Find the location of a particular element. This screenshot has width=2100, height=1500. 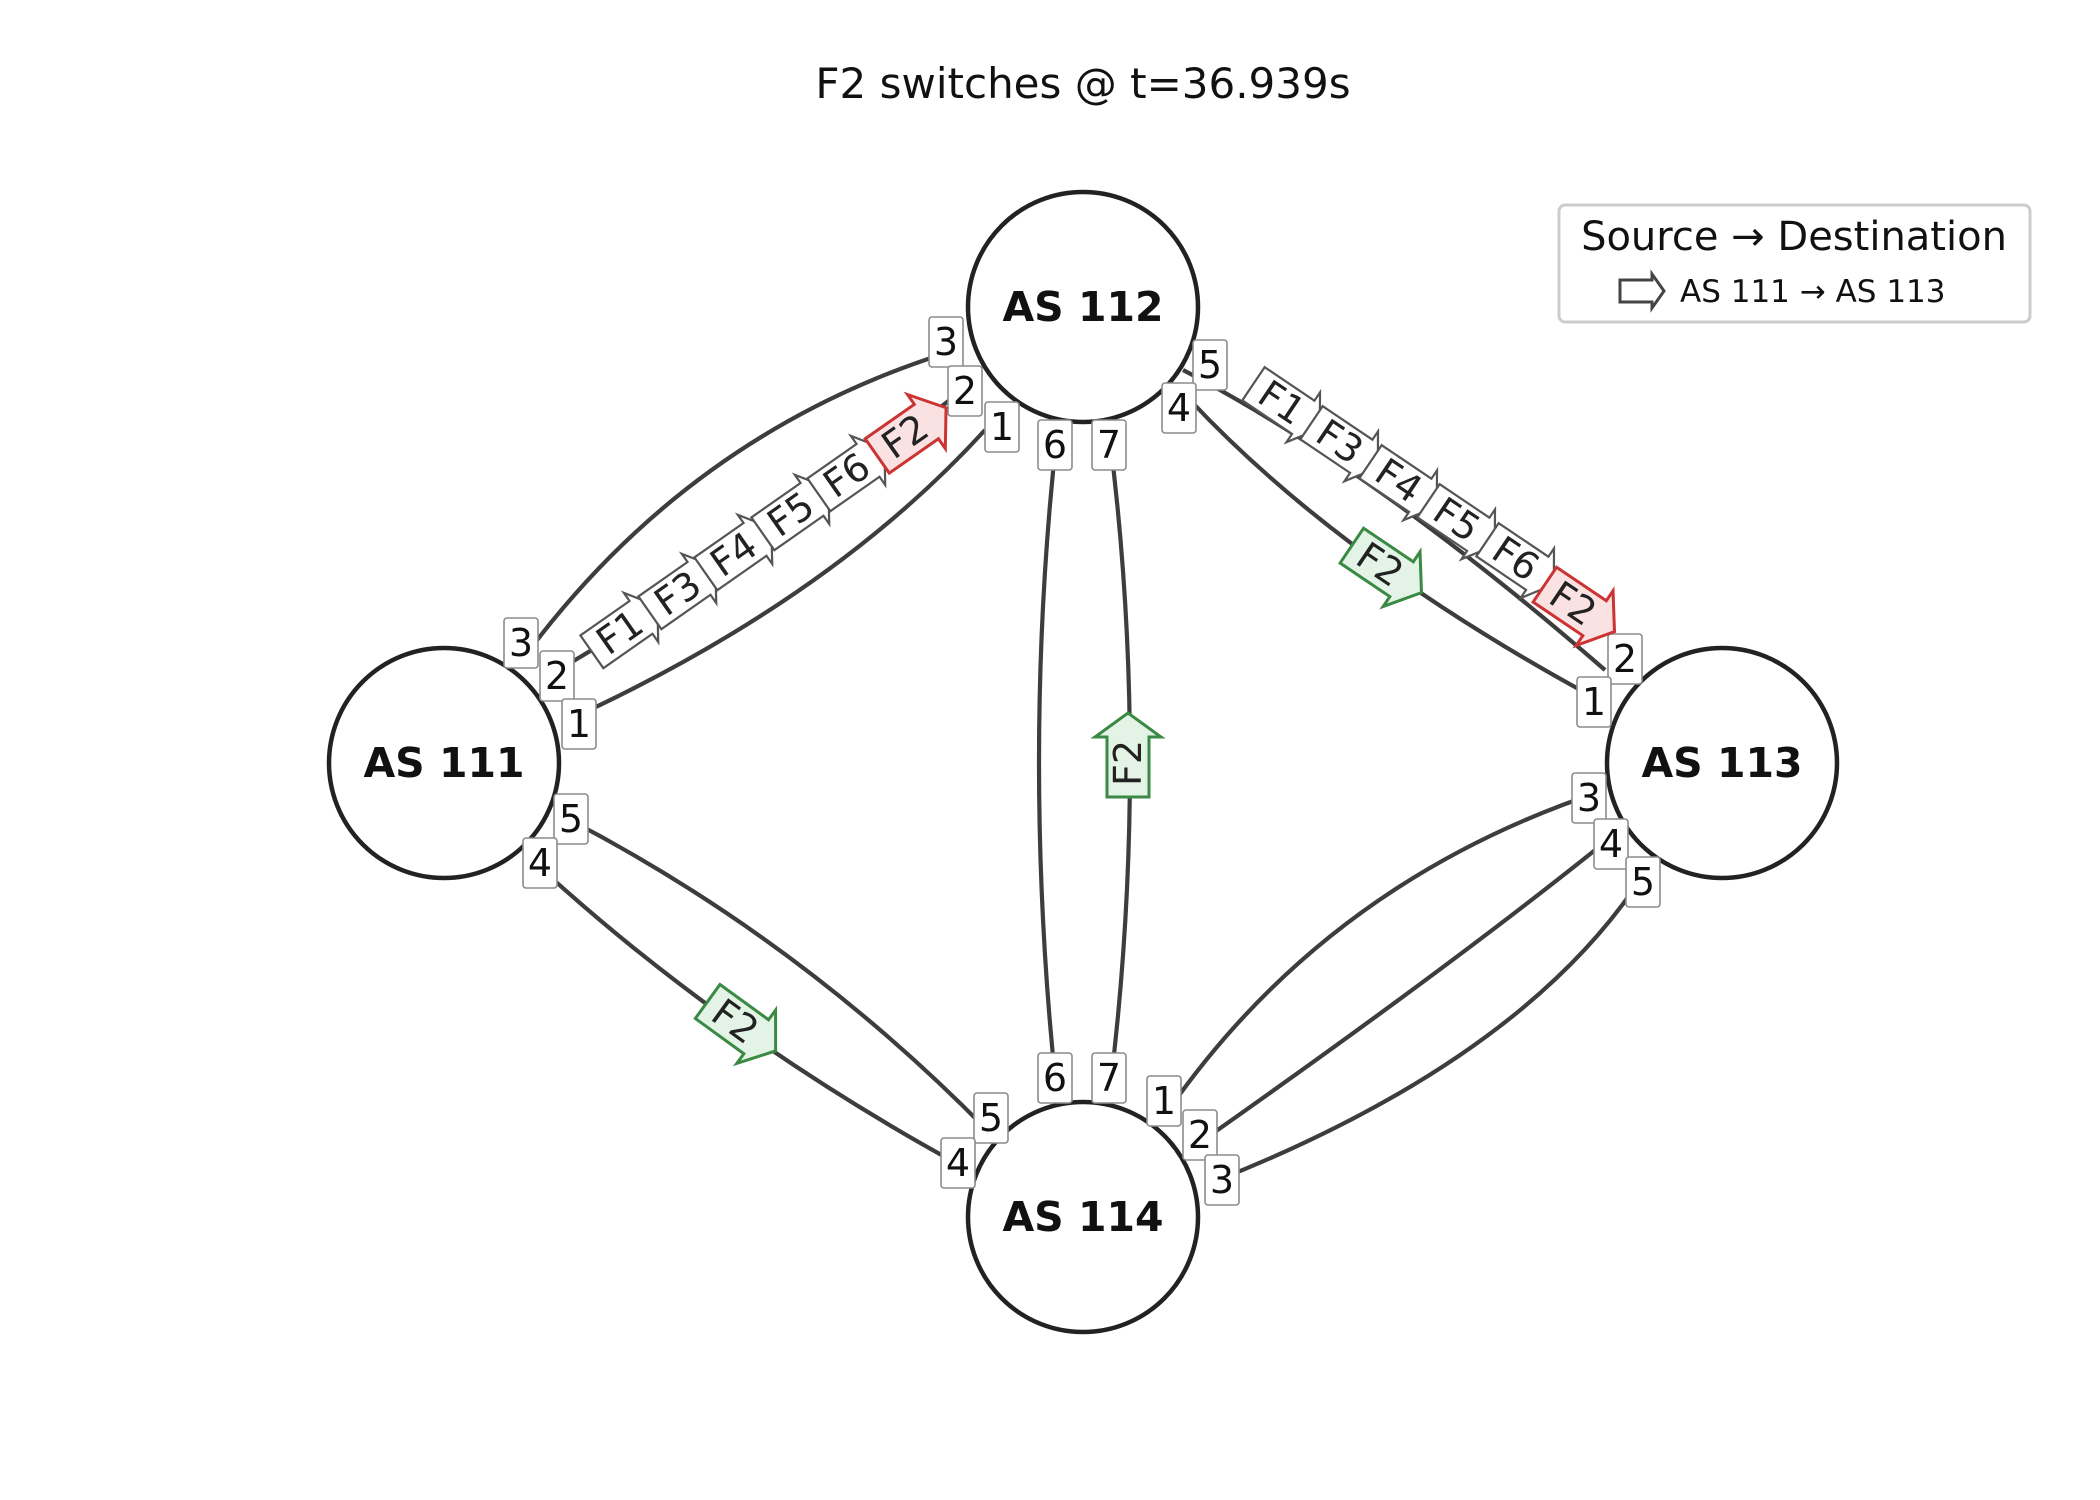

link-114-113-port2 is located at coordinates (1406, 989).